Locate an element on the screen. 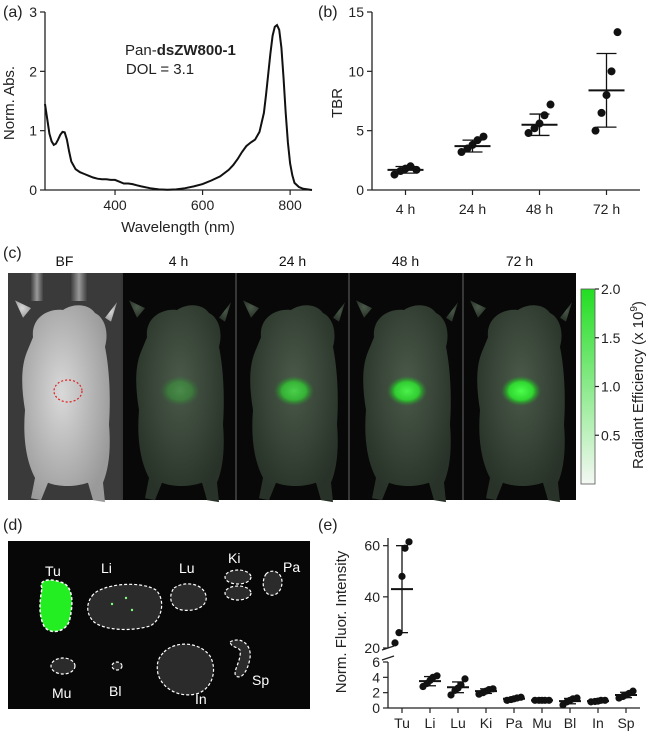  e-y-tick-label: 2 is located at coordinates (376, 693).